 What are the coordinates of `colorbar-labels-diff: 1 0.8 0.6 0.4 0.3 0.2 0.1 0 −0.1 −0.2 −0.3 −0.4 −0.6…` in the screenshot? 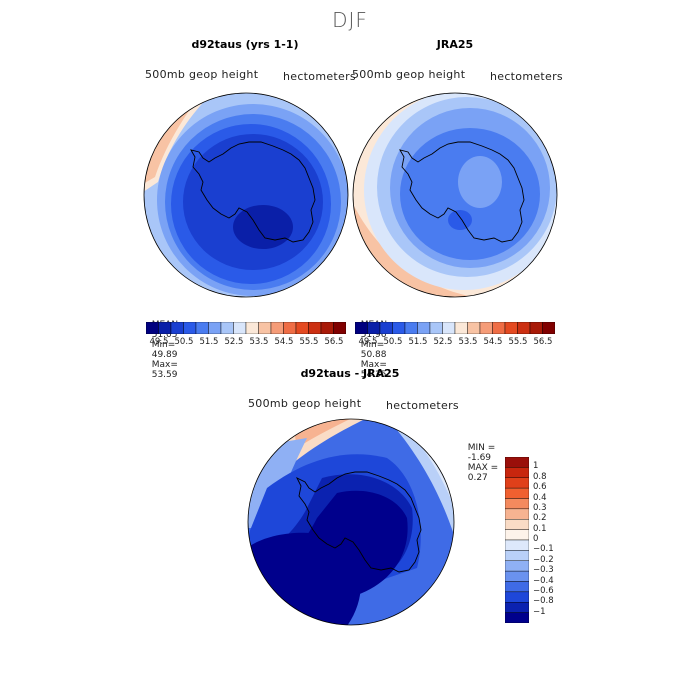 It's located at (553, 540).